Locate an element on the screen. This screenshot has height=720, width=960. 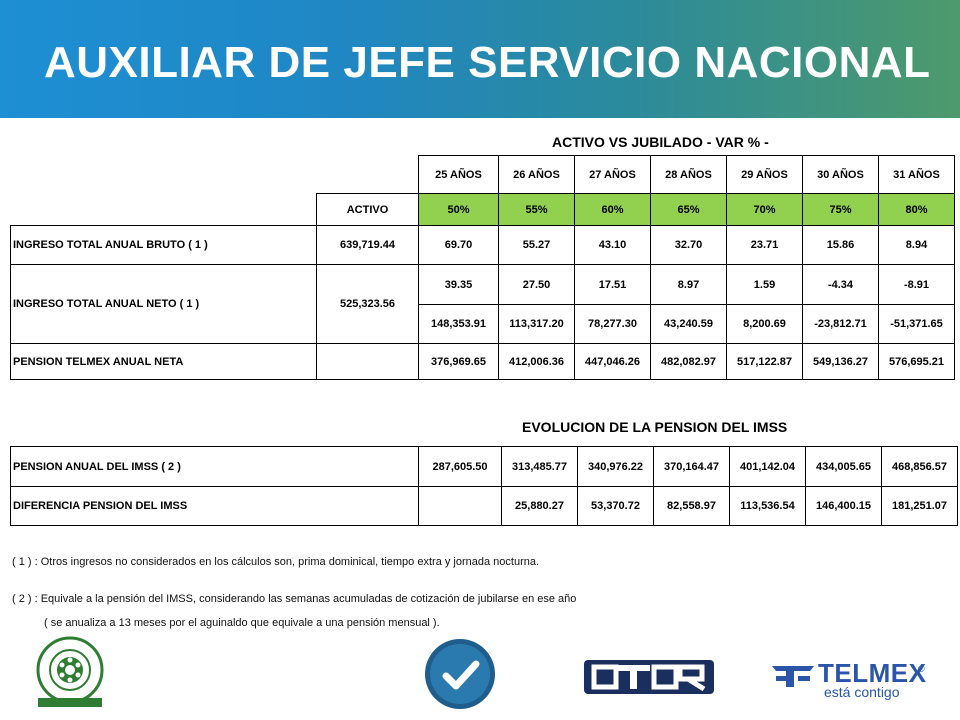
table-cell: 576,695.21 is located at coordinates (916, 361).